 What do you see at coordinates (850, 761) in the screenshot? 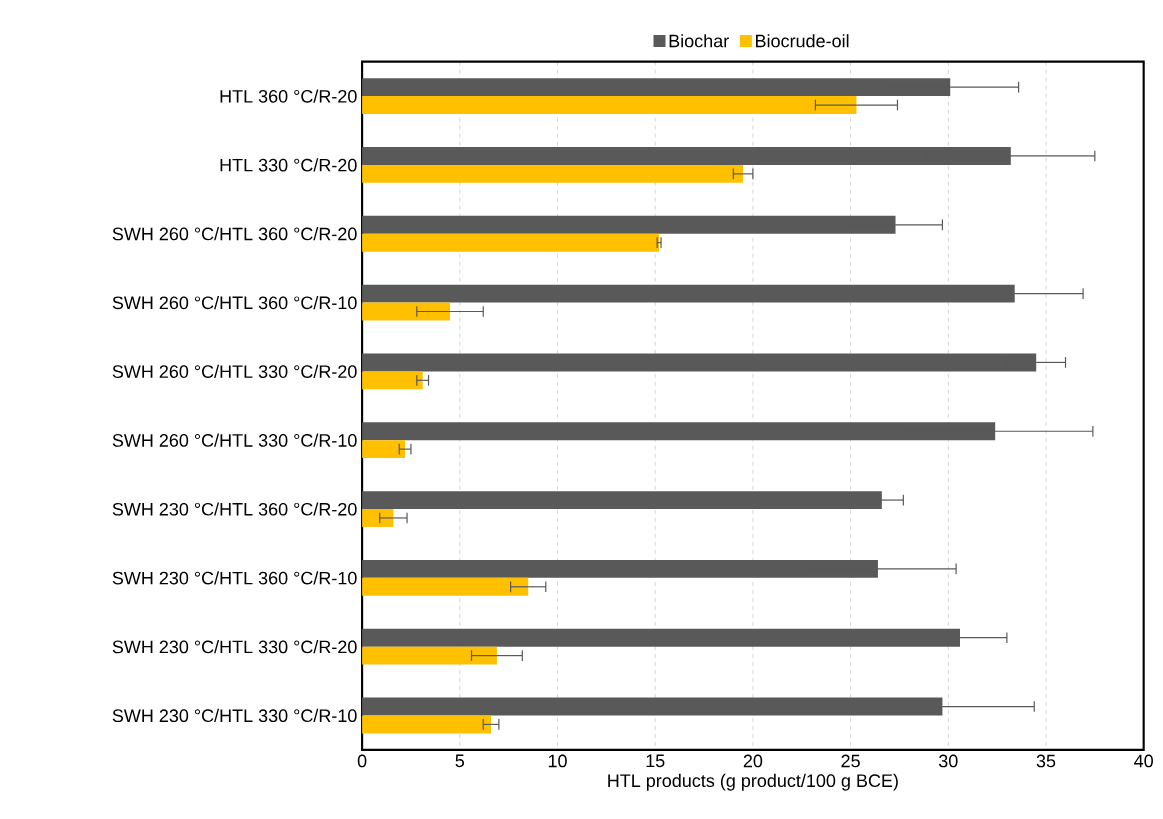
I see `x-tick-label: 25` at bounding box center [850, 761].